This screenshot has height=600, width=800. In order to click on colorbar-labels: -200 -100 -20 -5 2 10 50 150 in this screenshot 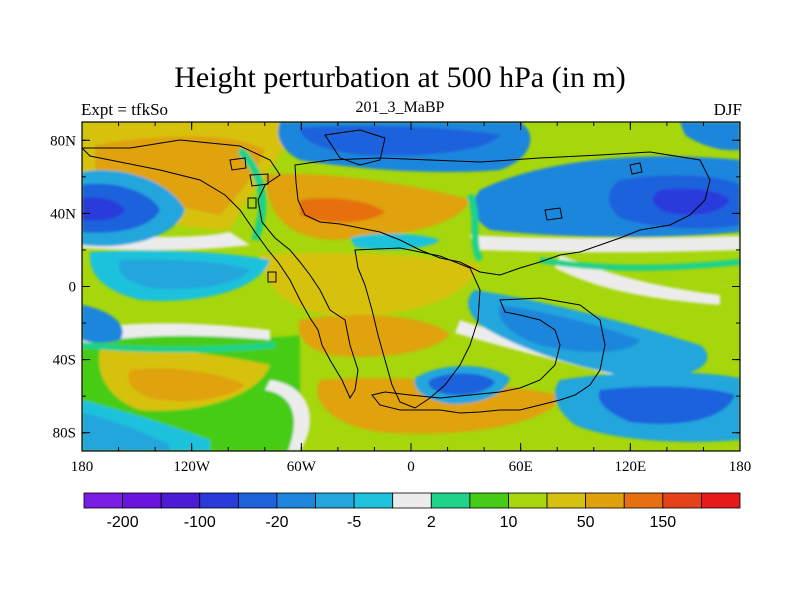, I will do `click(392, 522)`.